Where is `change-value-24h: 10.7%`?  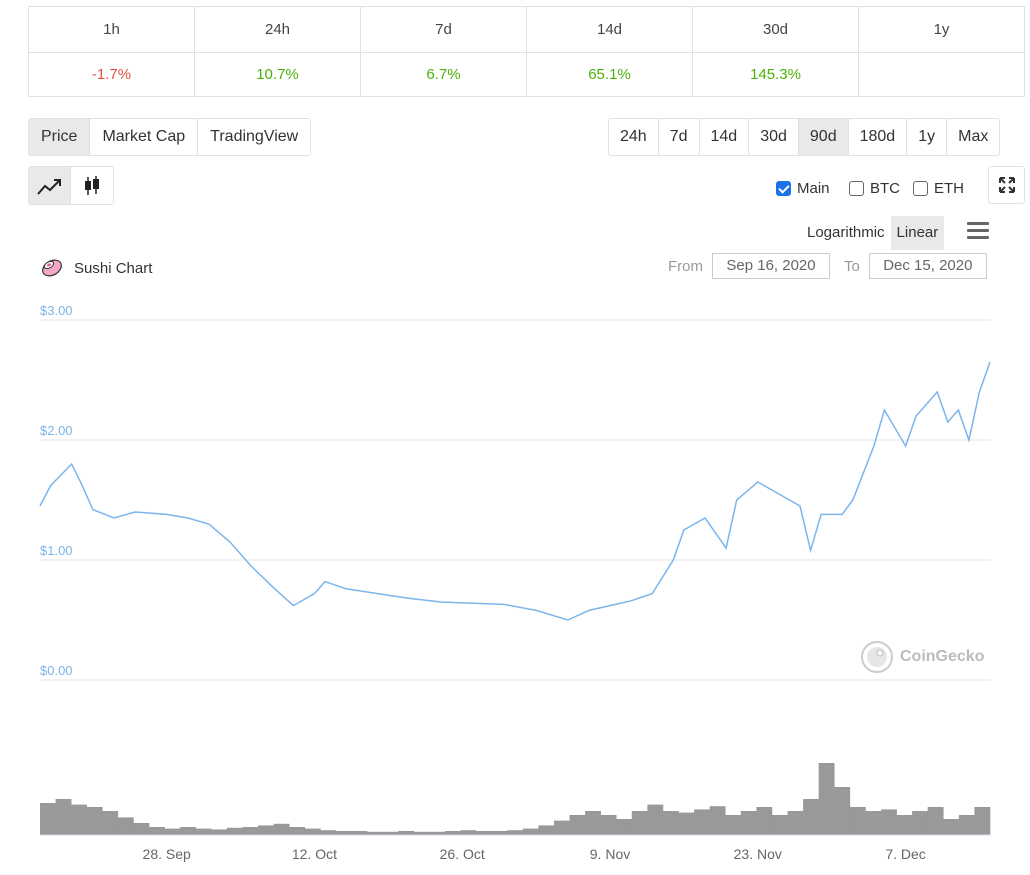
change-value-24h: 10.7% is located at coordinates (277, 74).